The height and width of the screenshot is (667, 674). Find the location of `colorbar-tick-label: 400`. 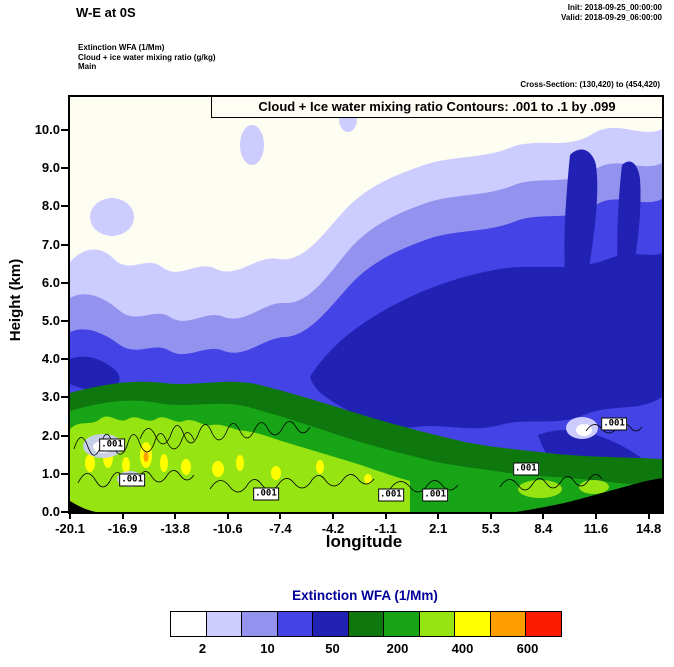

colorbar-tick-label: 400 is located at coordinates (462, 648).